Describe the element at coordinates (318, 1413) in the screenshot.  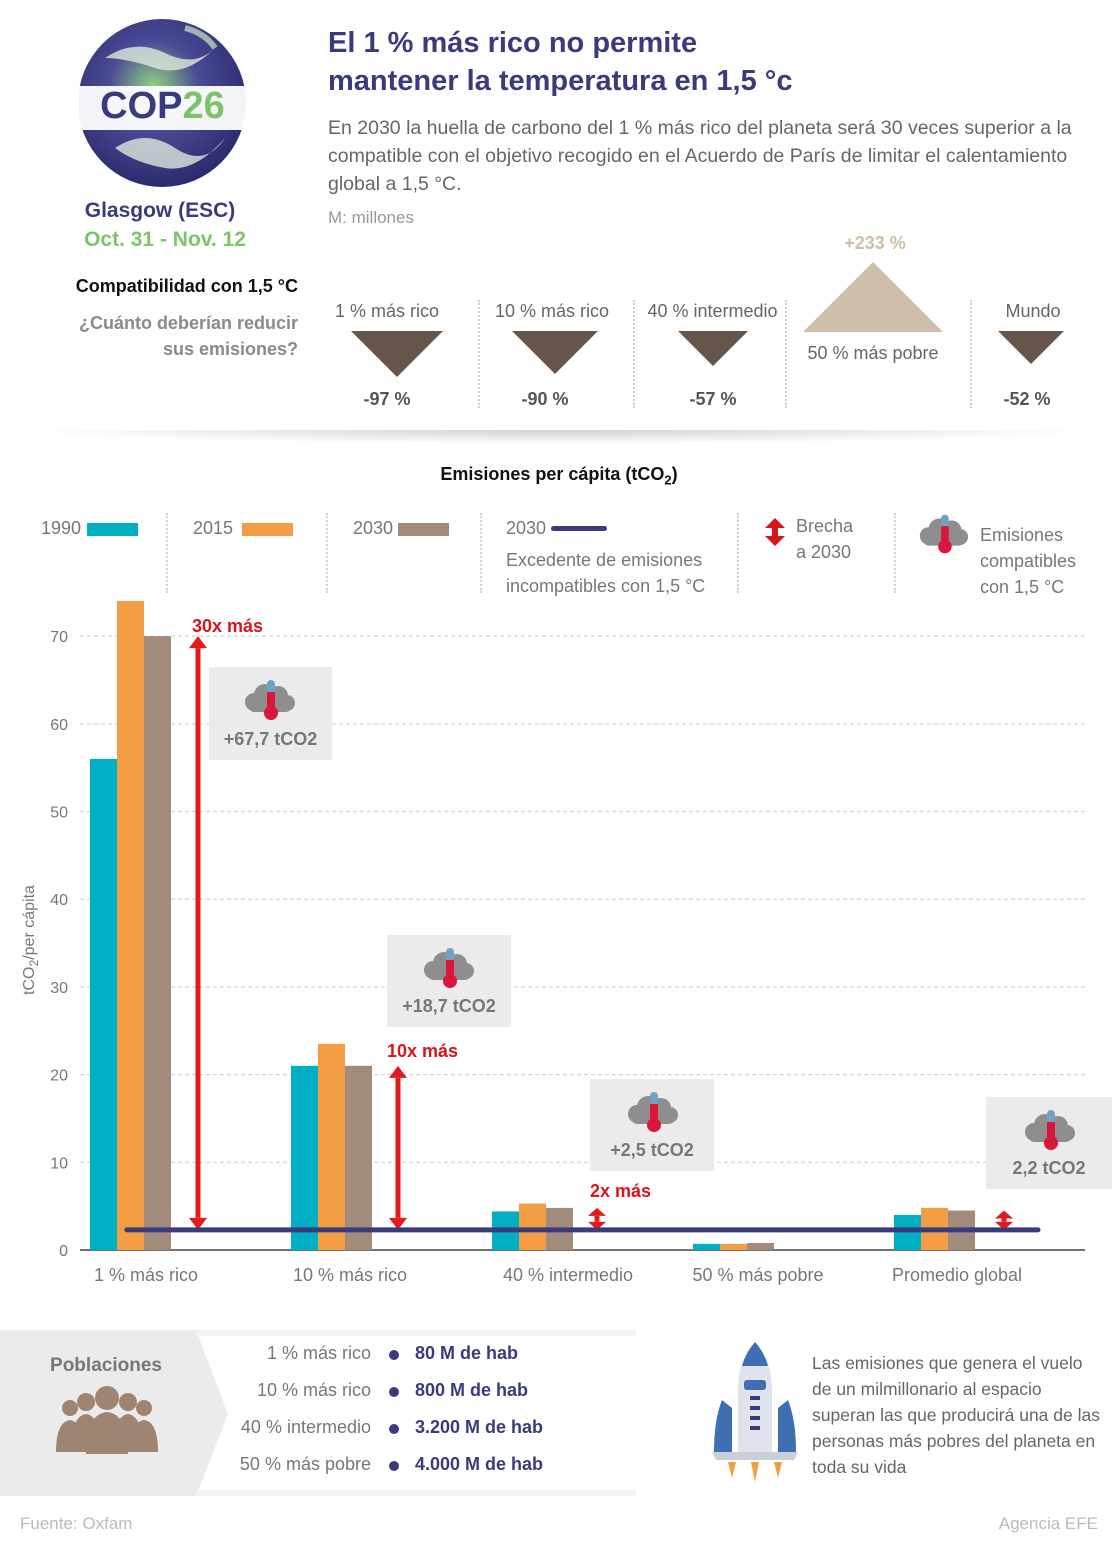
I see `populations-panel` at that location.